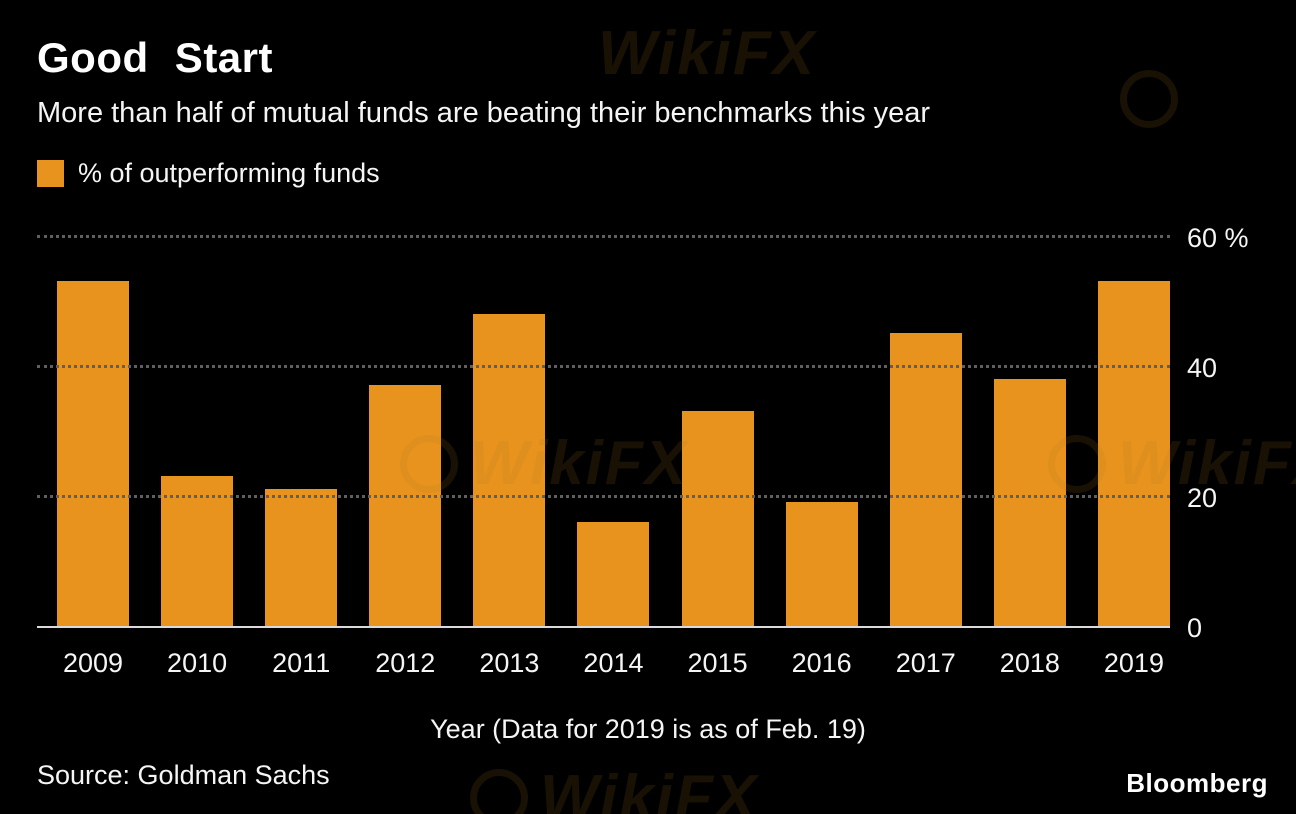 This screenshot has width=1296, height=814. I want to click on bar-2013, so click(509, 470).